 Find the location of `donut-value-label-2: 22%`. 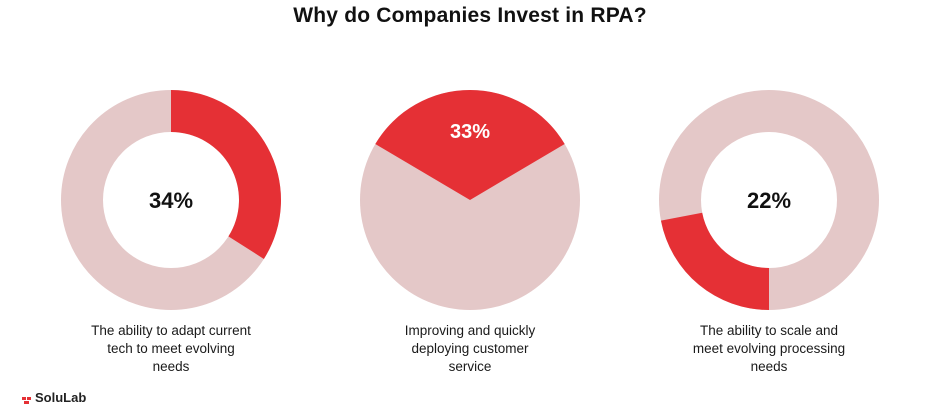

donut-value-label-2: 22% is located at coordinates (769, 200).